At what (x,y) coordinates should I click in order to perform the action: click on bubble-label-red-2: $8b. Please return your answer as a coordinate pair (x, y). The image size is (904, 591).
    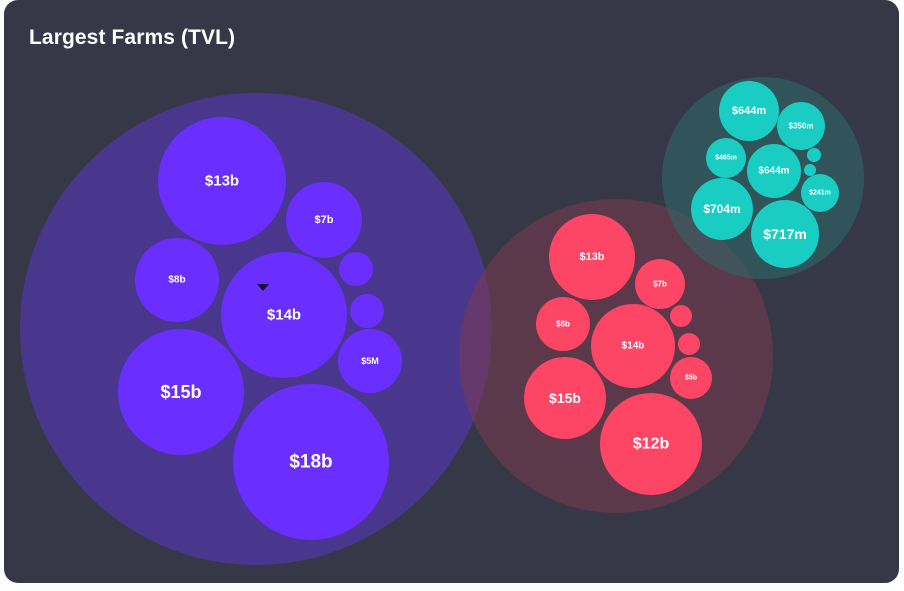
    Looking at the image, I should click on (563, 324).